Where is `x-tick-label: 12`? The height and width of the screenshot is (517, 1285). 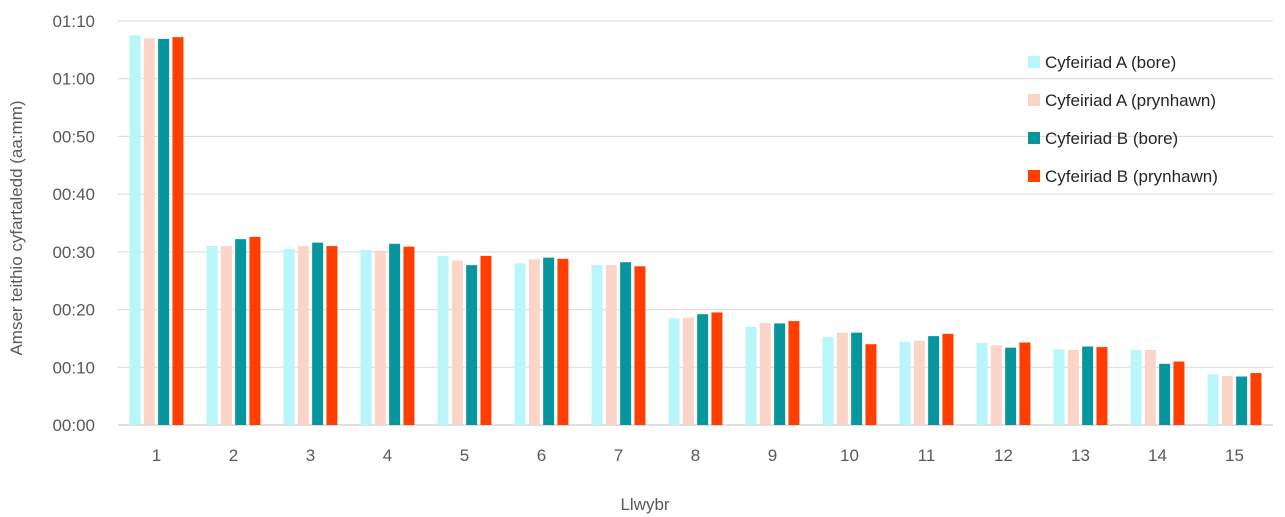 x-tick-label: 12 is located at coordinates (1003, 455).